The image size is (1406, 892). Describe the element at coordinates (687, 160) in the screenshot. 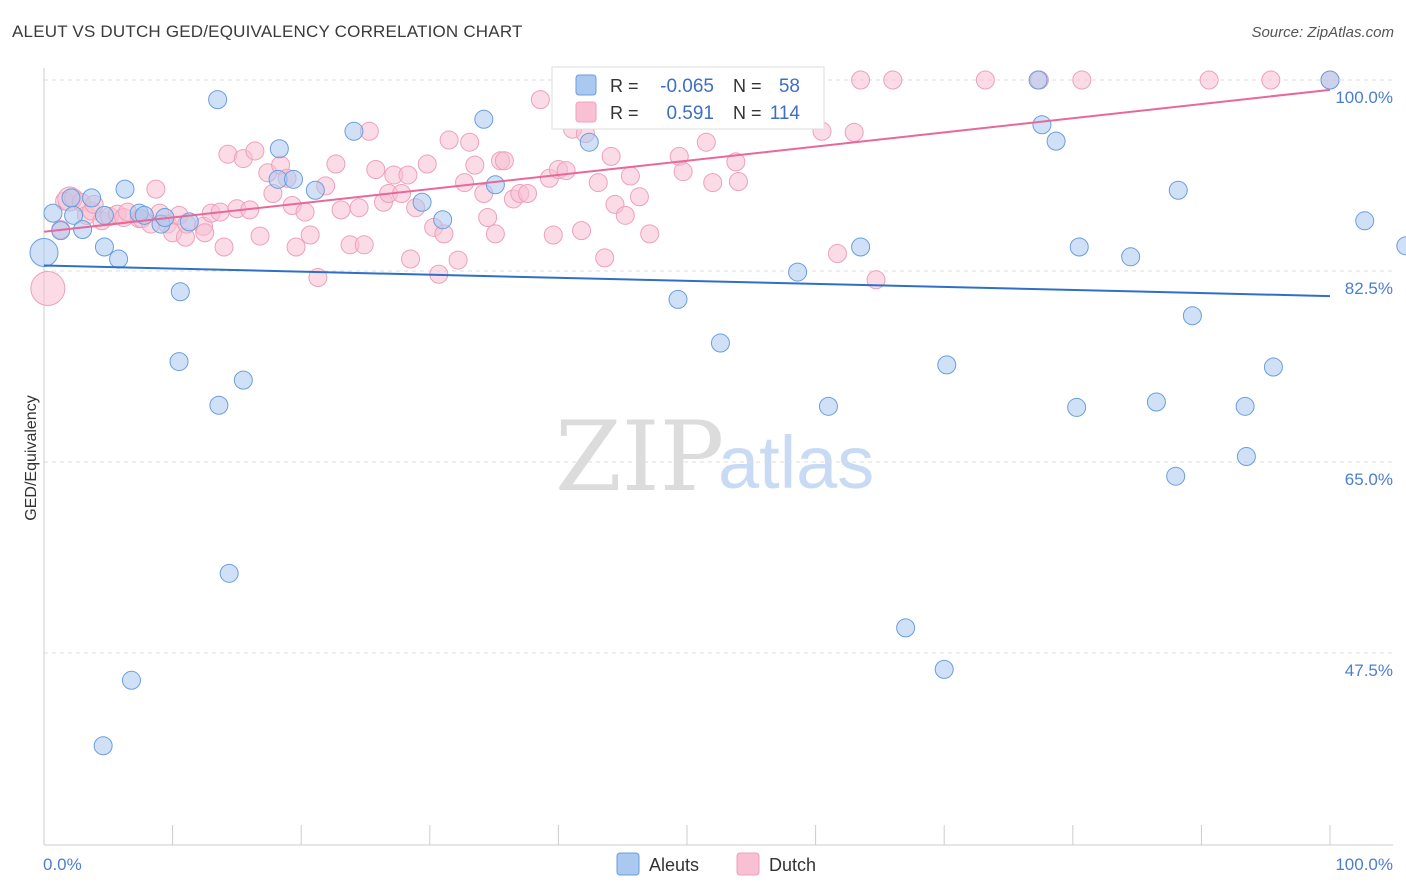

I see `dutch-trend-line` at that location.